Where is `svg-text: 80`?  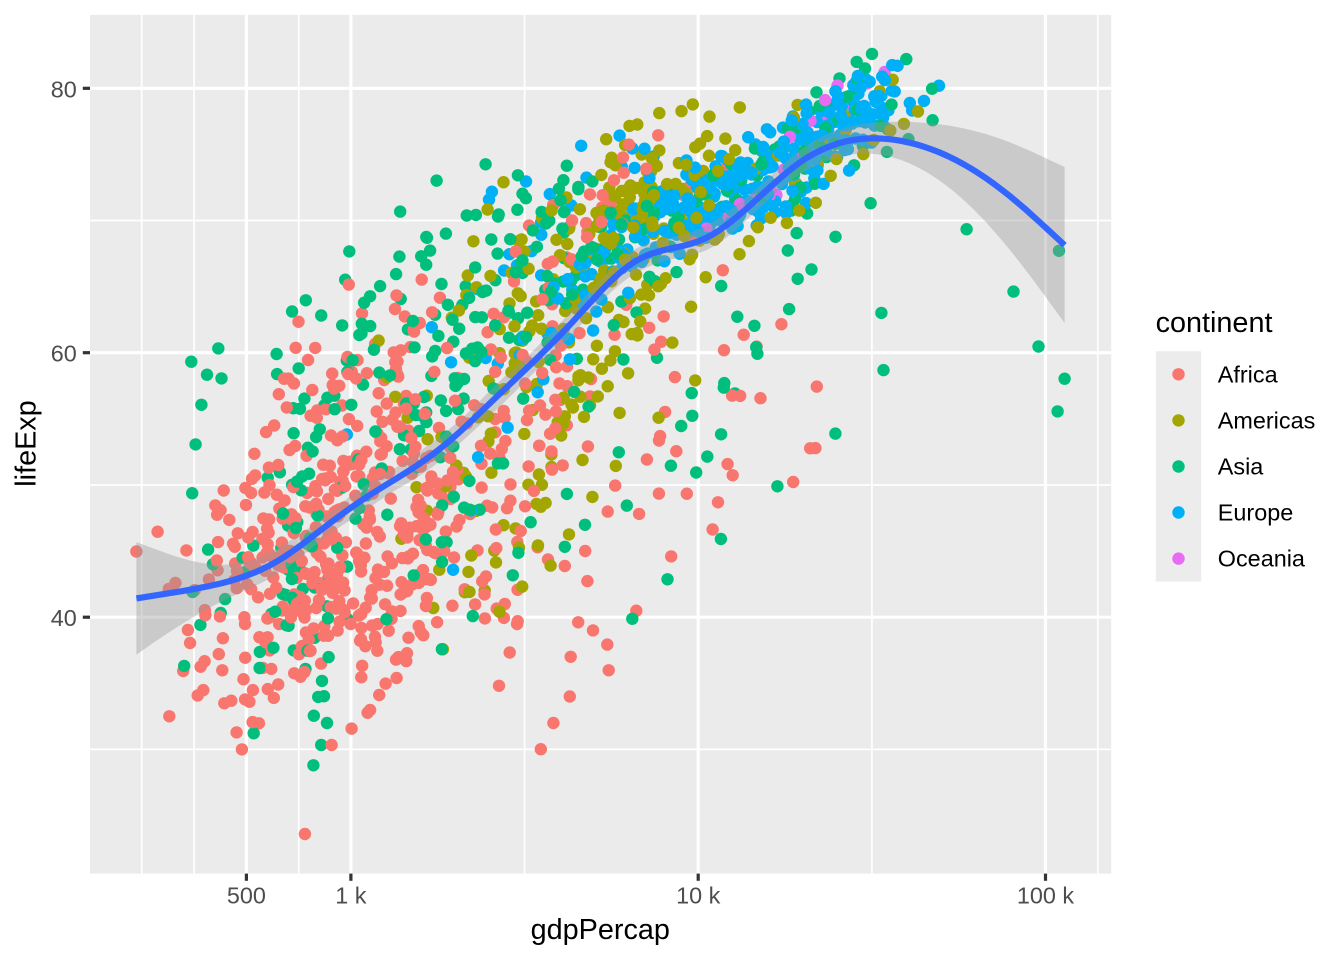
svg-text: 80 is located at coordinates (64, 89).